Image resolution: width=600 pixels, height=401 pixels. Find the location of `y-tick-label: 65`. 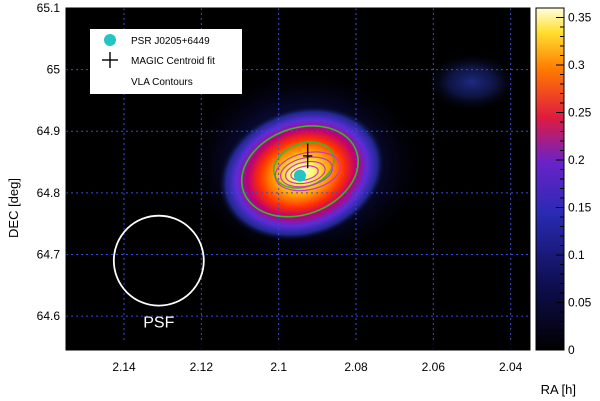

y-tick-label: 65 is located at coordinates (54, 70).